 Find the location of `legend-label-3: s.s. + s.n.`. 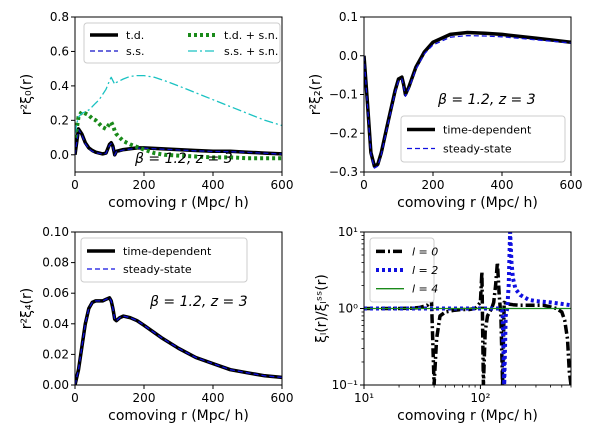

legend-label-3: s.s. + s.n. is located at coordinates (251, 51).